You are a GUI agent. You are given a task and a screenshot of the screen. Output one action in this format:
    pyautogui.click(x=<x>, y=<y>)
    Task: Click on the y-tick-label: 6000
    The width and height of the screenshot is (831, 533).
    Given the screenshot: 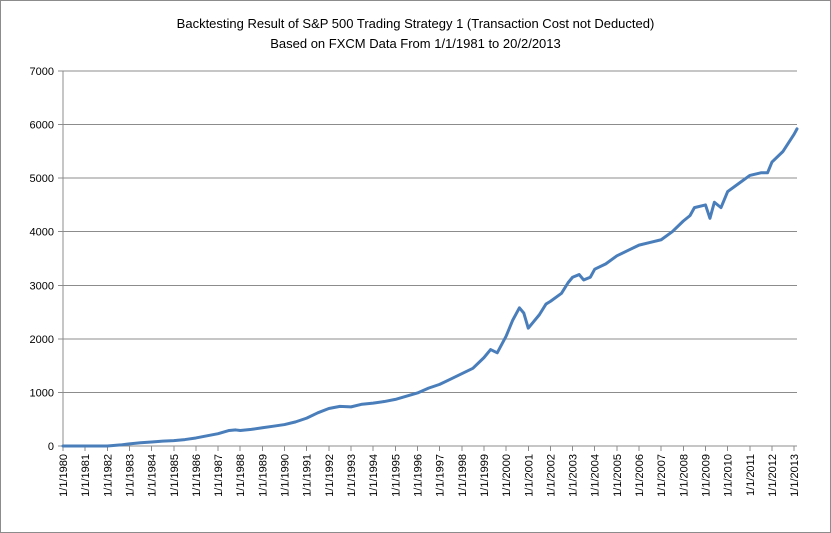 What is the action you would take?
    pyautogui.click(x=42, y=126)
    